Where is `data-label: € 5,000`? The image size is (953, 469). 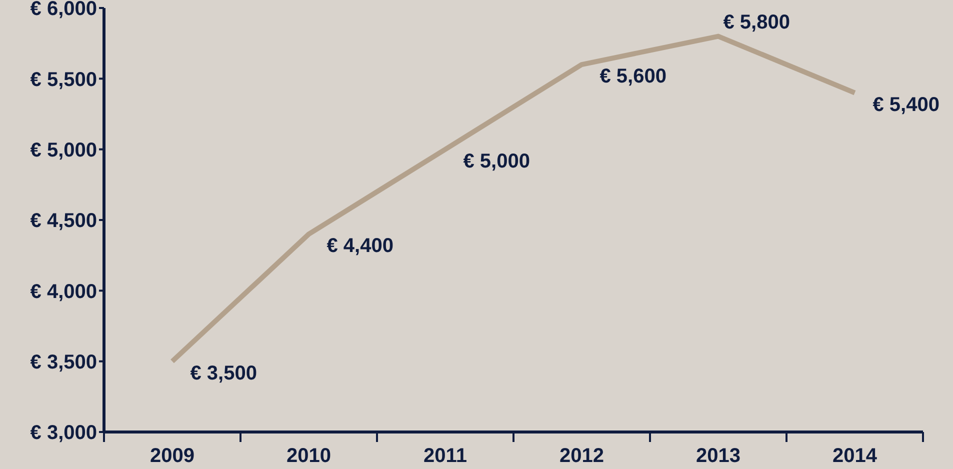
data-label: € 5,000 is located at coordinates (496, 161).